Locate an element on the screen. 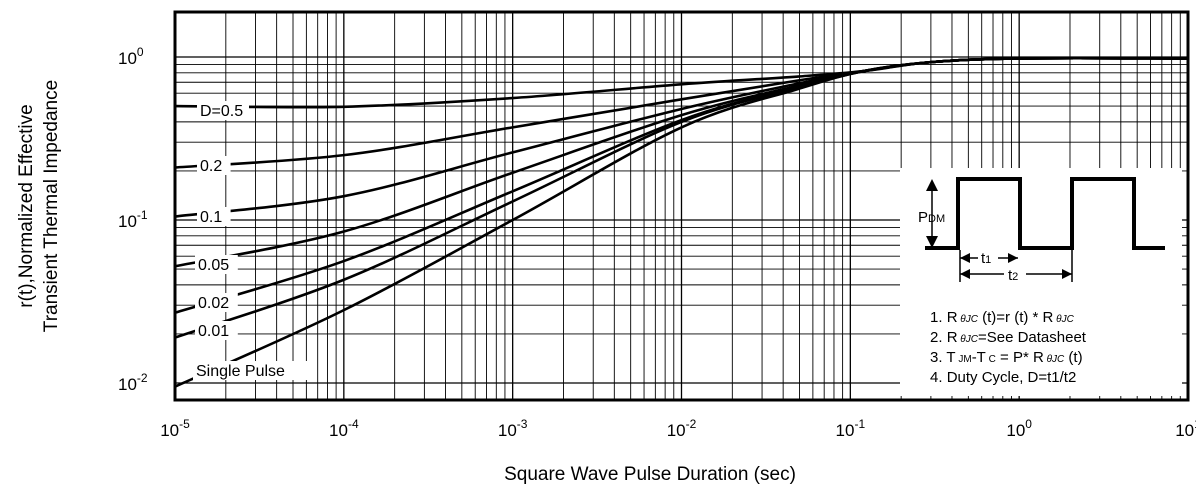 This screenshot has width=1196, height=492. x-tick-label-2: 10⁻³ is located at coordinates (513, 428).